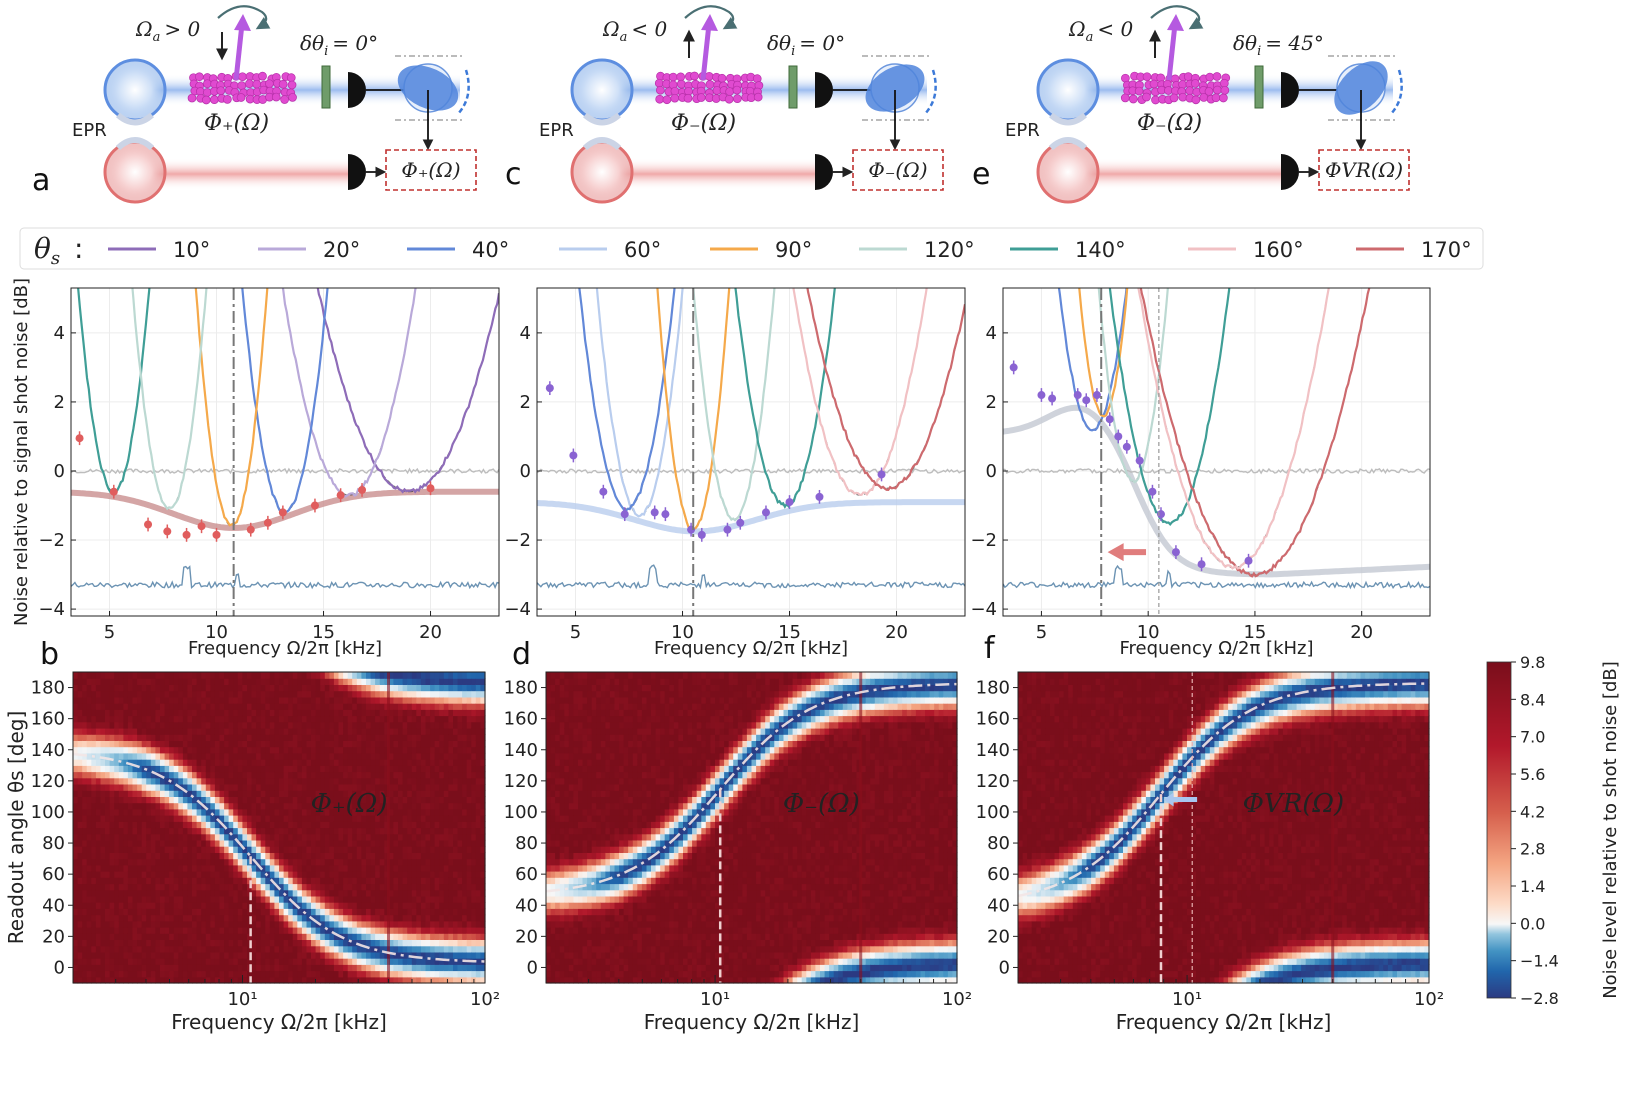 The height and width of the screenshot is (1094, 1643). What do you see at coordinates (1178, 174) in the screenshot?
I see `idler-beam` at bounding box center [1178, 174].